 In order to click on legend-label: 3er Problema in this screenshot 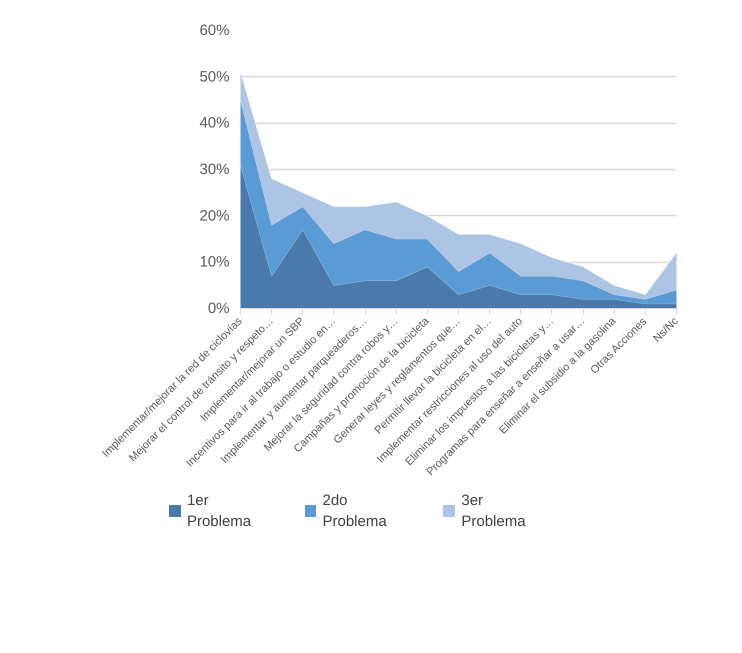, I will do `click(494, 511)`.